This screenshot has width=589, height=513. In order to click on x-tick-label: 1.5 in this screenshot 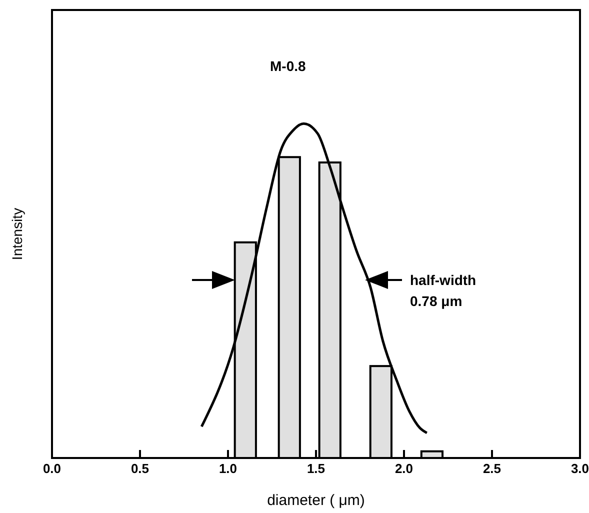, I will do `click(316, 468)`.